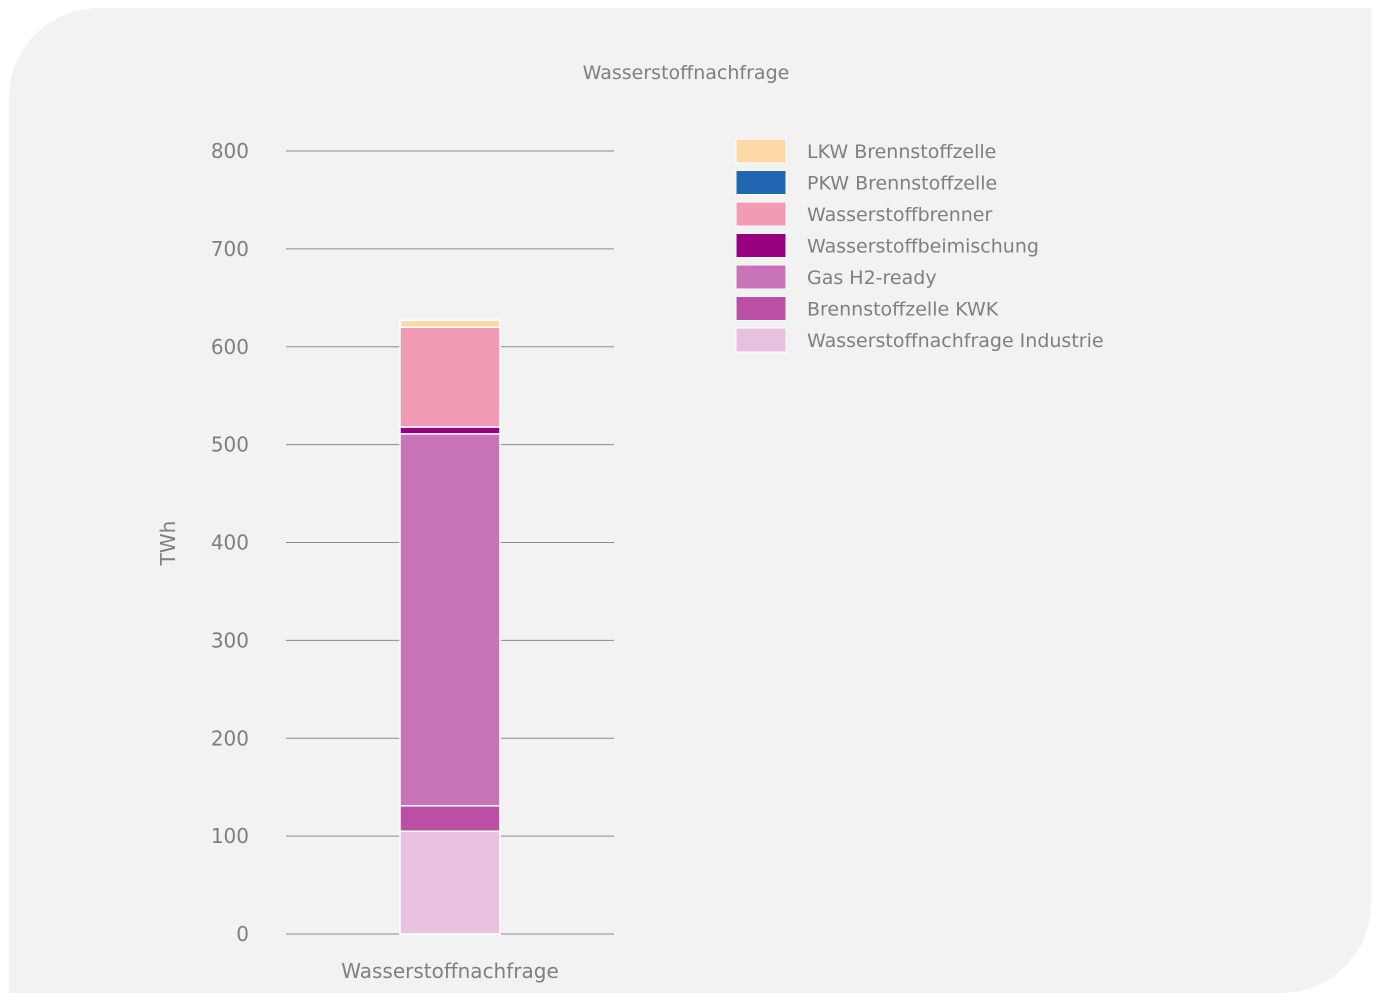  I want to click on x-tick-label: Wasserstoffnachfrage, so click(450, 971).